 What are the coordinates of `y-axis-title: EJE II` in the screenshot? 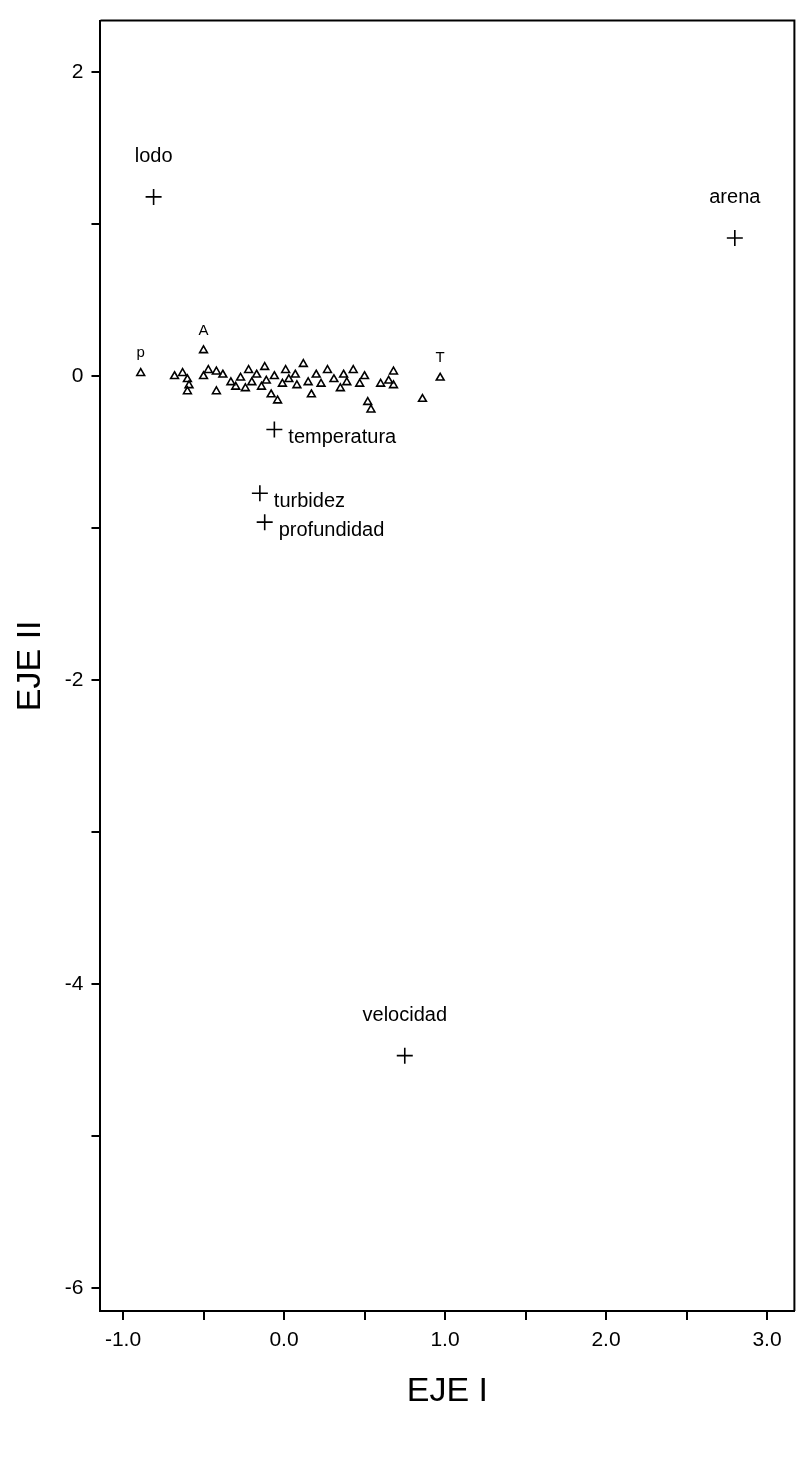 It's located at (27, 666).